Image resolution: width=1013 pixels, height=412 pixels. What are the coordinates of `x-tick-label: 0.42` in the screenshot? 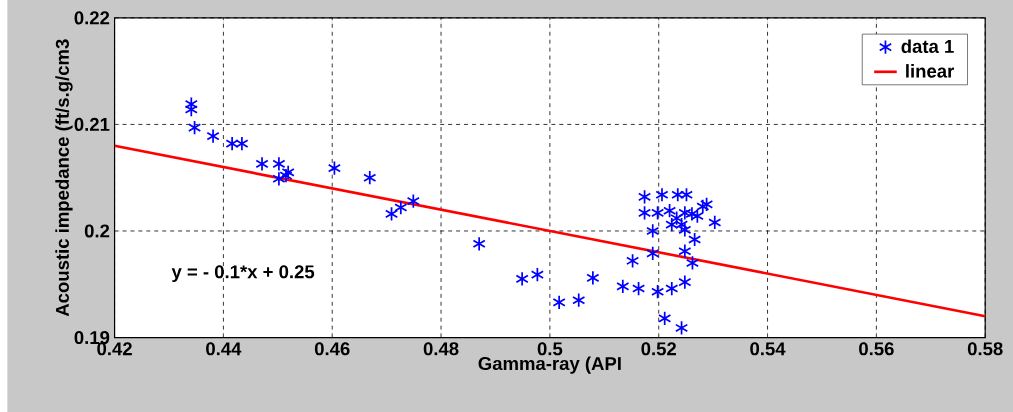 It's located at (114, 349).